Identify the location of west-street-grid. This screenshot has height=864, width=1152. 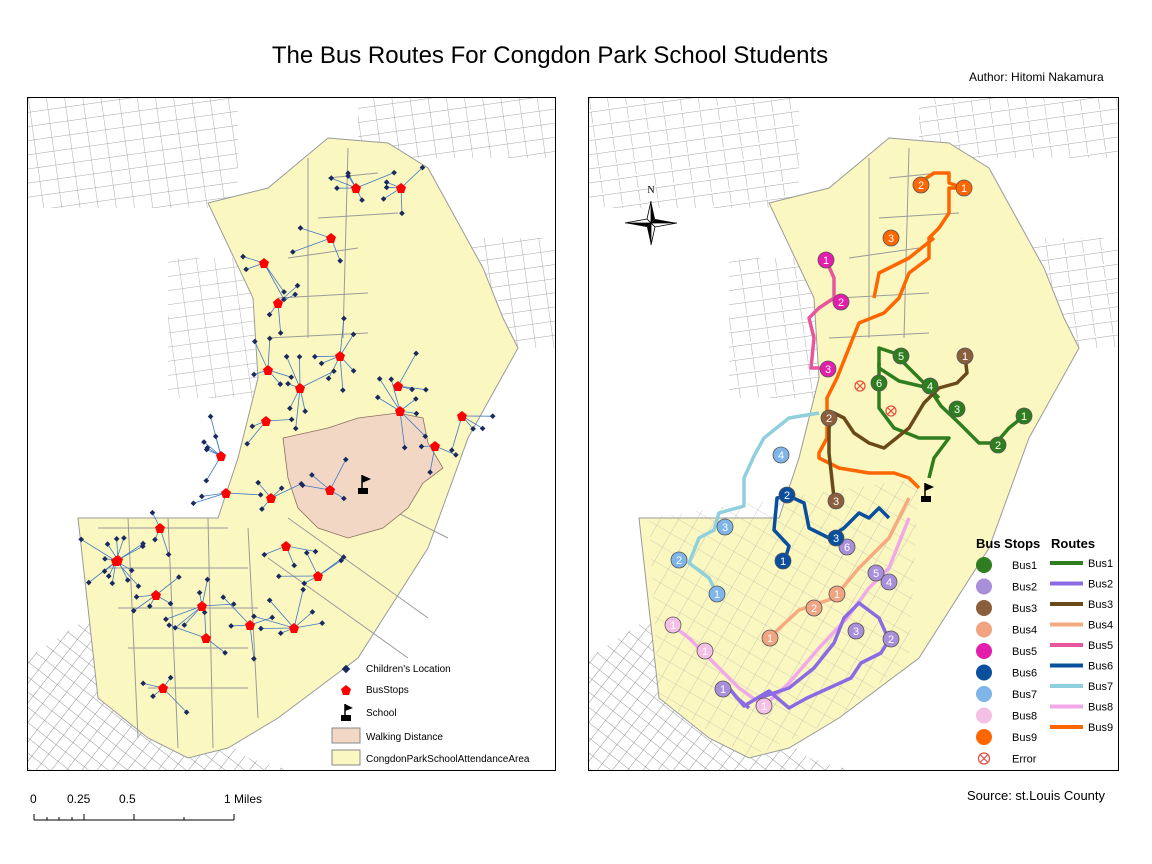
(774, 328).